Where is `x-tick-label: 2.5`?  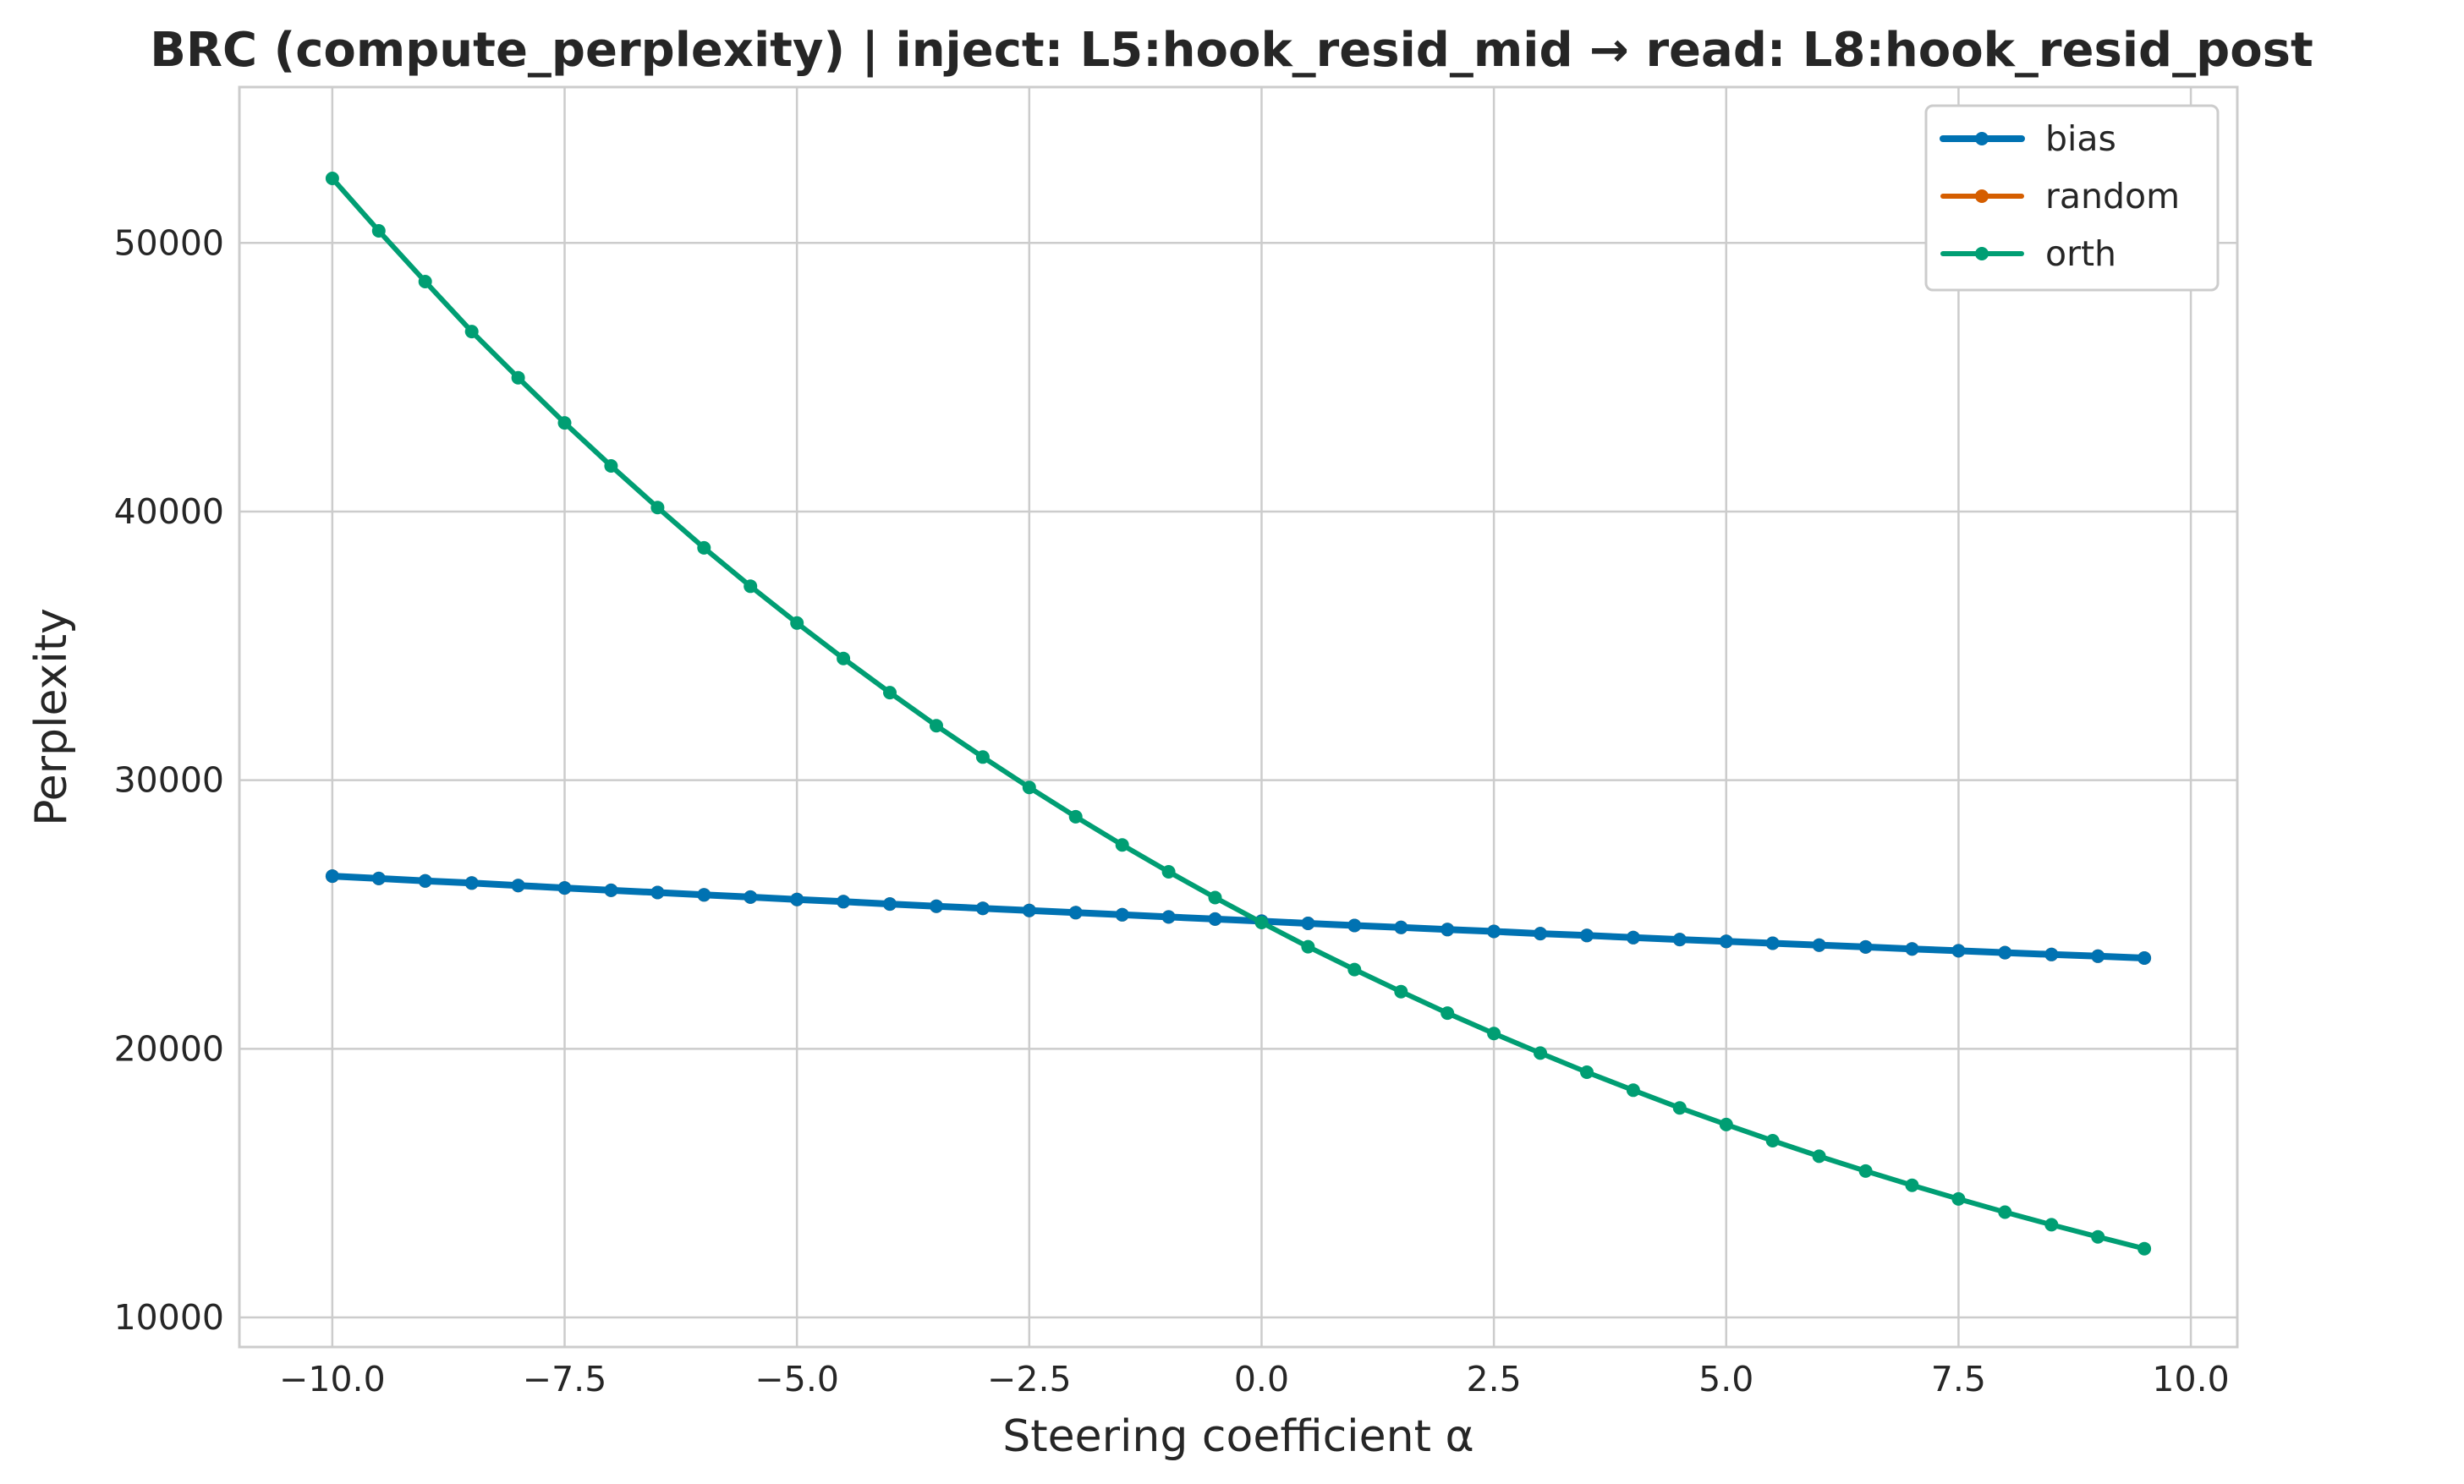 x-tick-label: 2.5 is located at coordinates (1494, 1379).